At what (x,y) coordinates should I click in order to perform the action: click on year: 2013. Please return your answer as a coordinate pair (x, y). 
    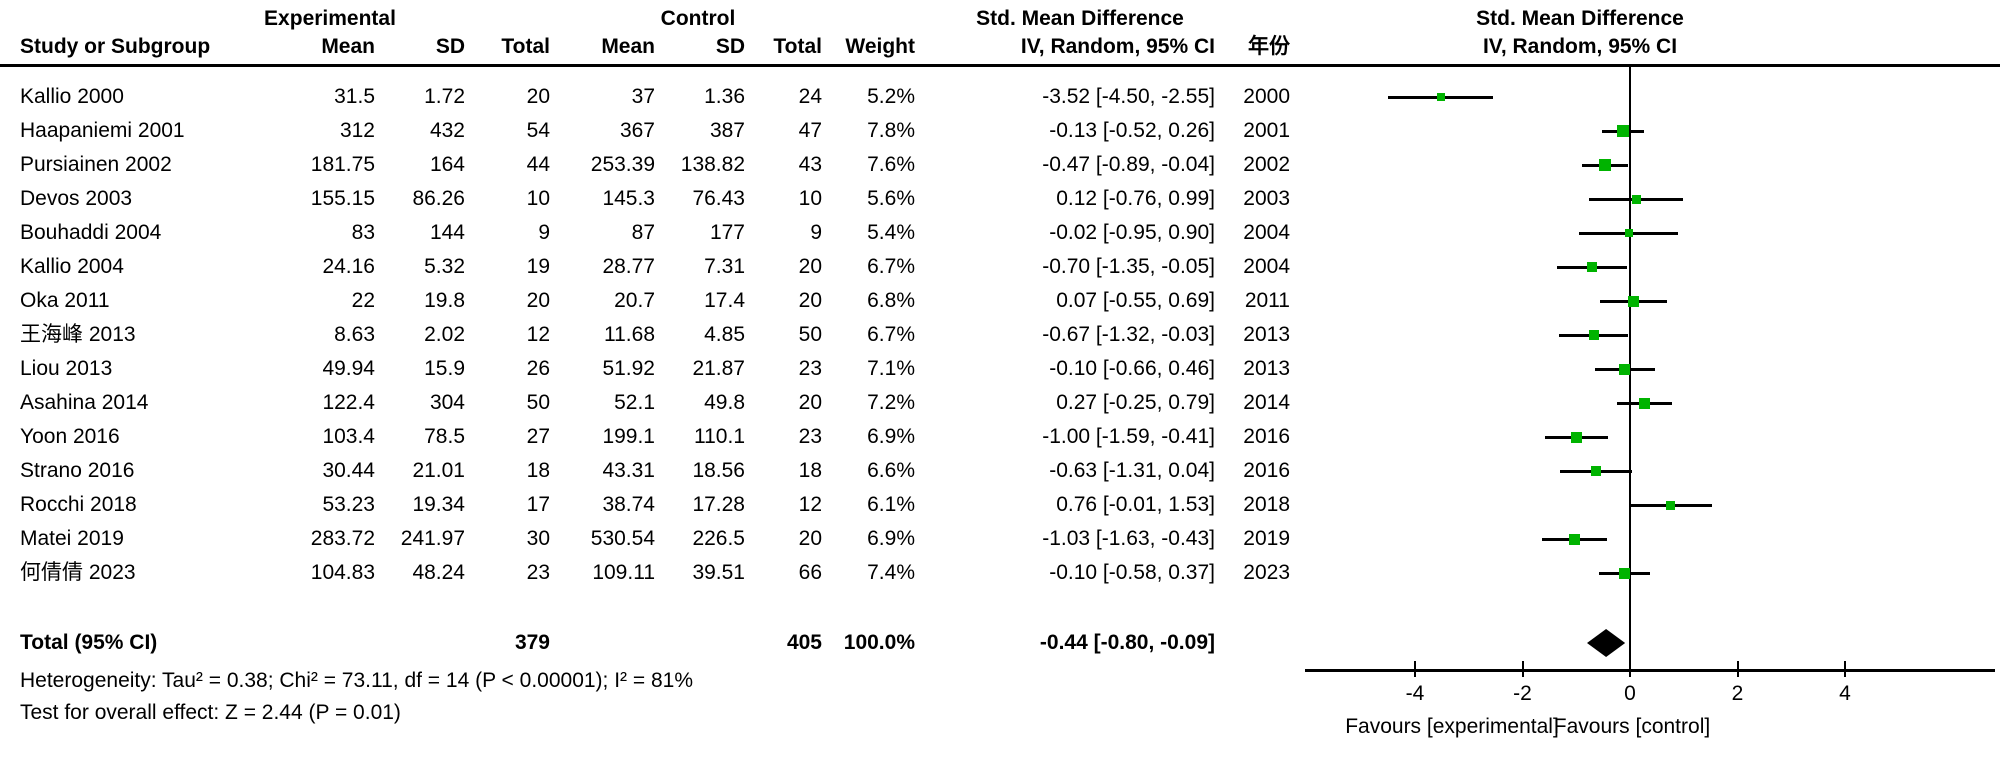
    Looking at the image, I should click on (1266, 368).